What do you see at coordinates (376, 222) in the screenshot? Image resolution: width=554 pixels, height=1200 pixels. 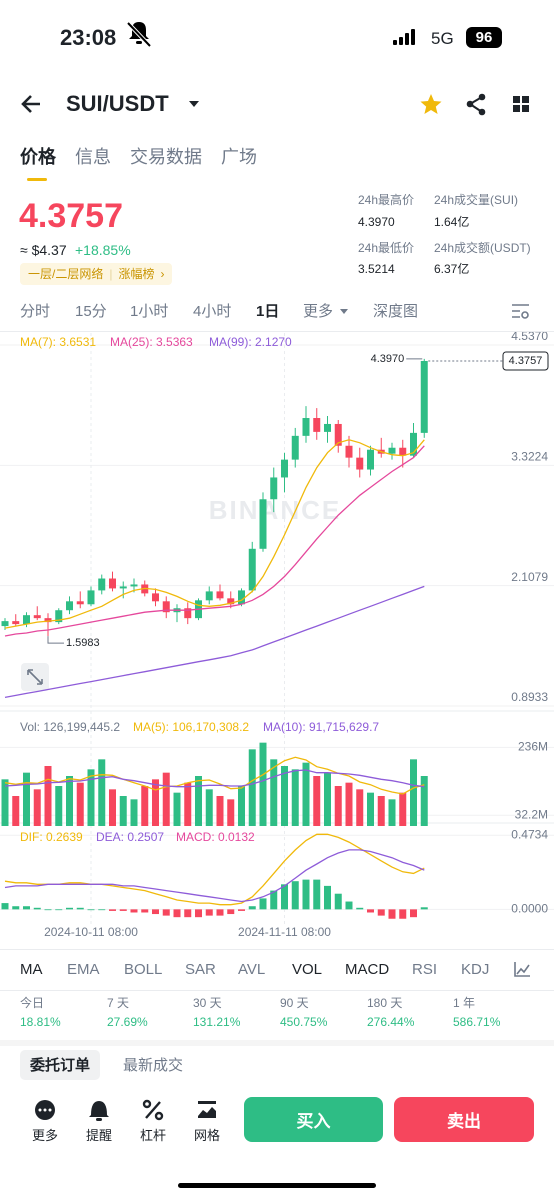 I see `stat-value: 4.3970` at bounding box center [376, 222].